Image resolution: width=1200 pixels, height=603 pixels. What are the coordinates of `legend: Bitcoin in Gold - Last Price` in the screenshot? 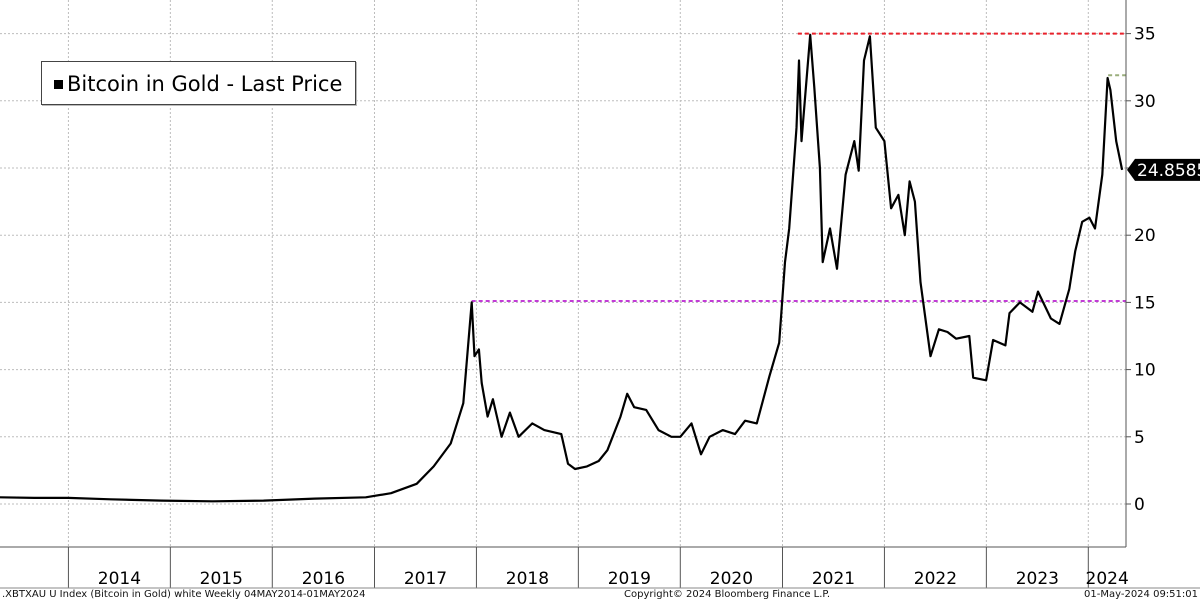 It's located at (198, 83).